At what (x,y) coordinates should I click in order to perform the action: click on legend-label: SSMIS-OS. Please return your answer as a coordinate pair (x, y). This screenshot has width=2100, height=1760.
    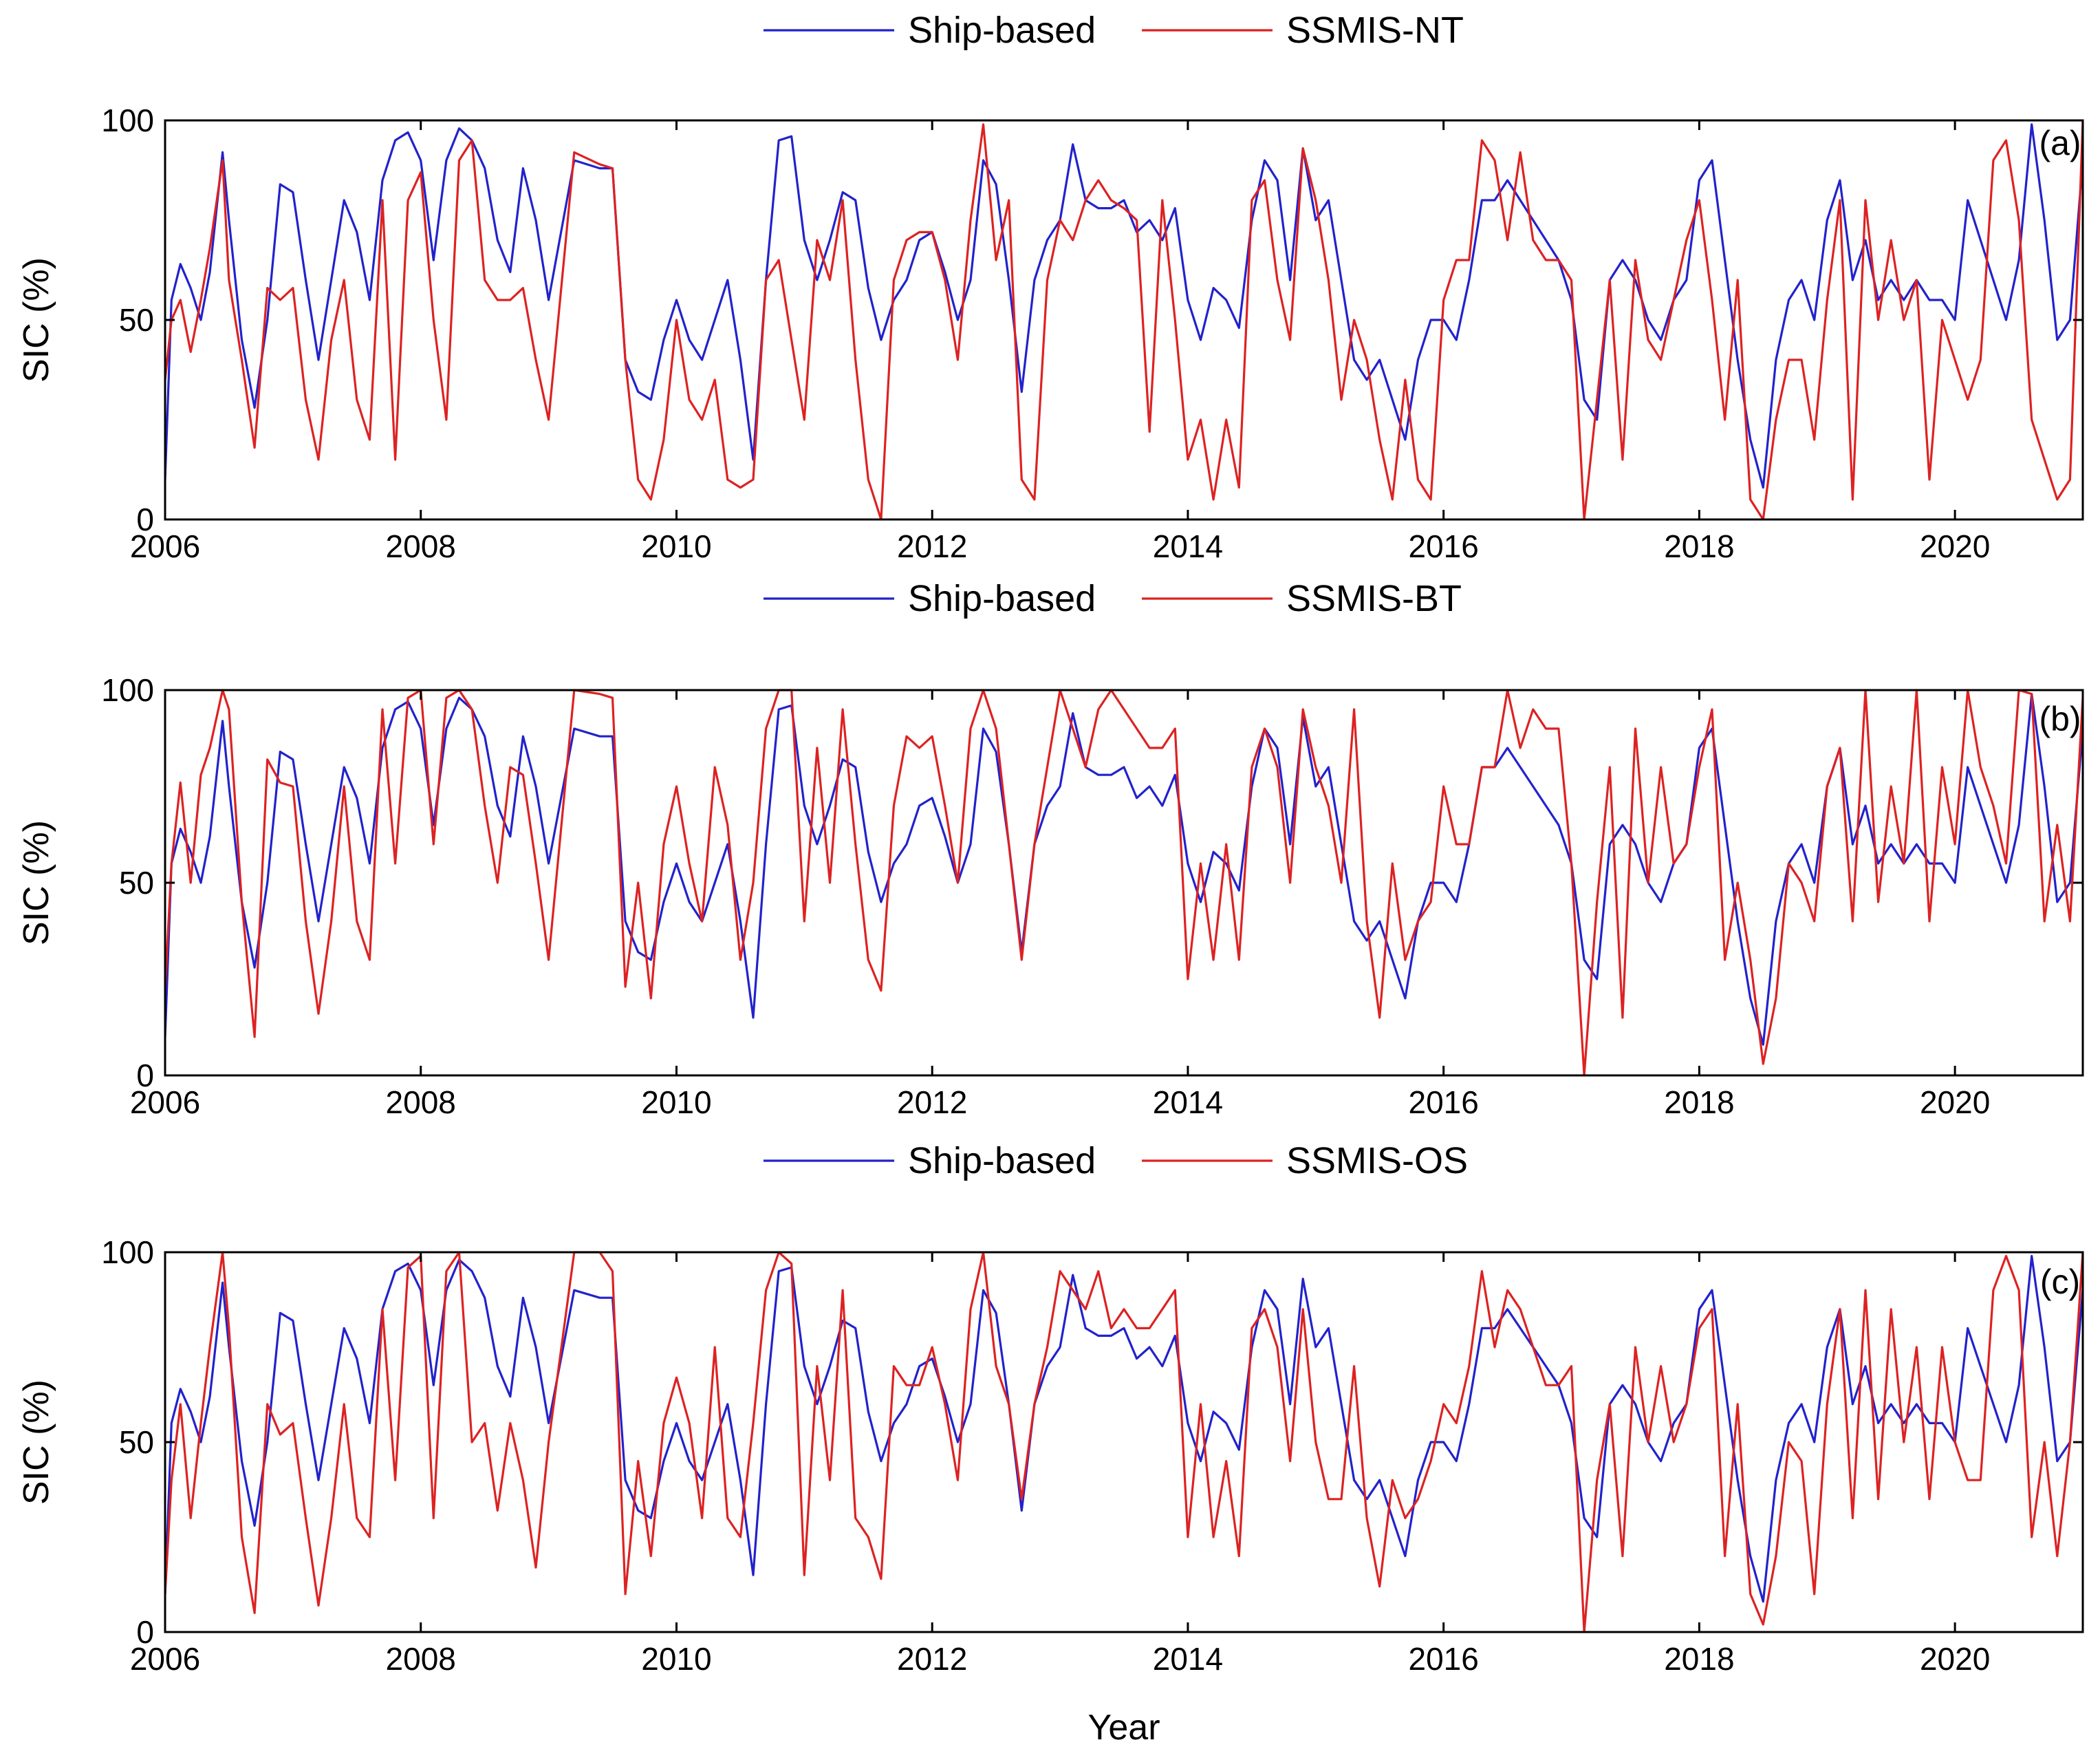
    Looking at the image, I should click on (1377, 1160).